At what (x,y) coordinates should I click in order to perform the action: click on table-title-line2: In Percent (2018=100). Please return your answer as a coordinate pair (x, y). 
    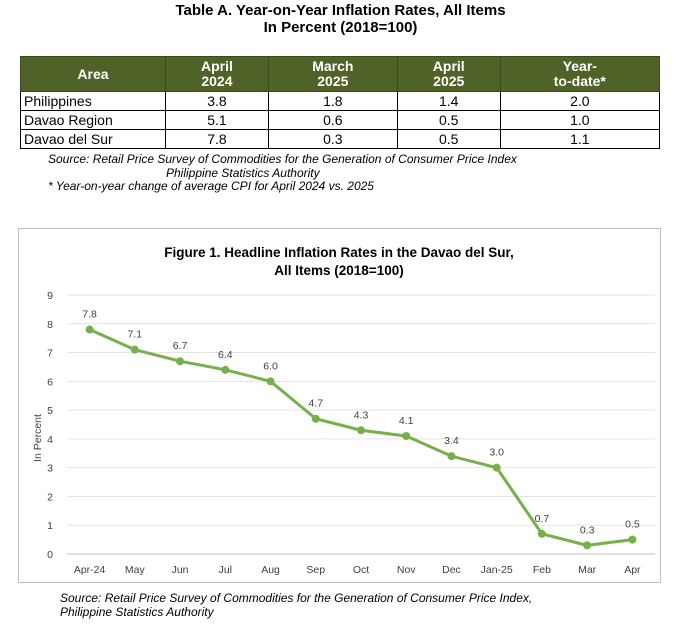
    Looking at the image, I should click on (340, 27).